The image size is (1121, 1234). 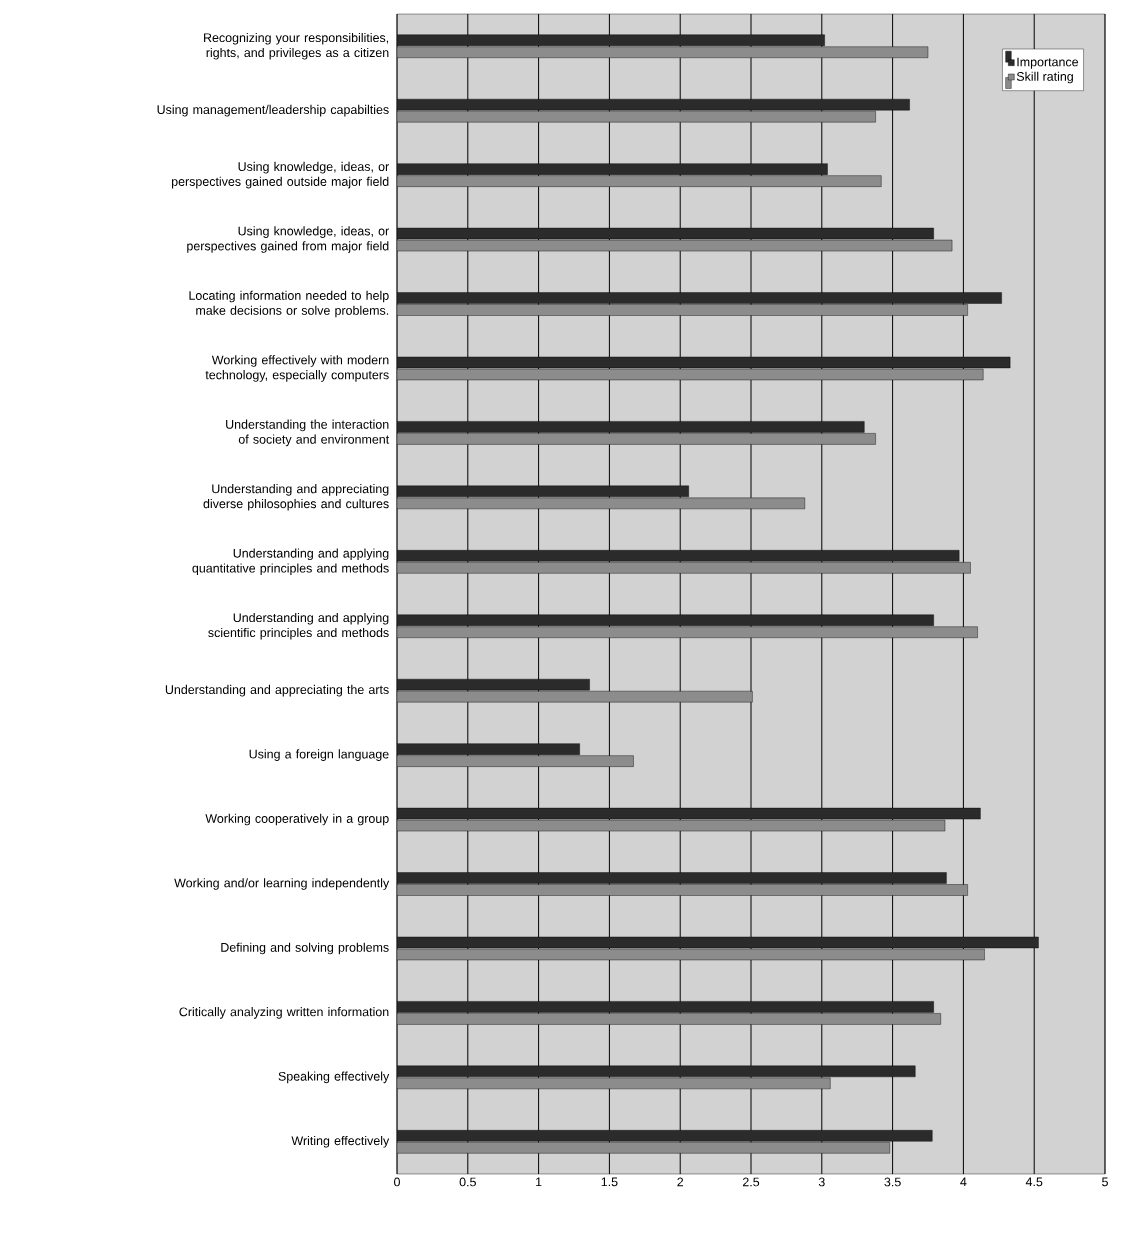 I want to click on y-tick-label: Recognizing your responsibilities, rights, and privileges as a citizen, so click(x=296, y=46).